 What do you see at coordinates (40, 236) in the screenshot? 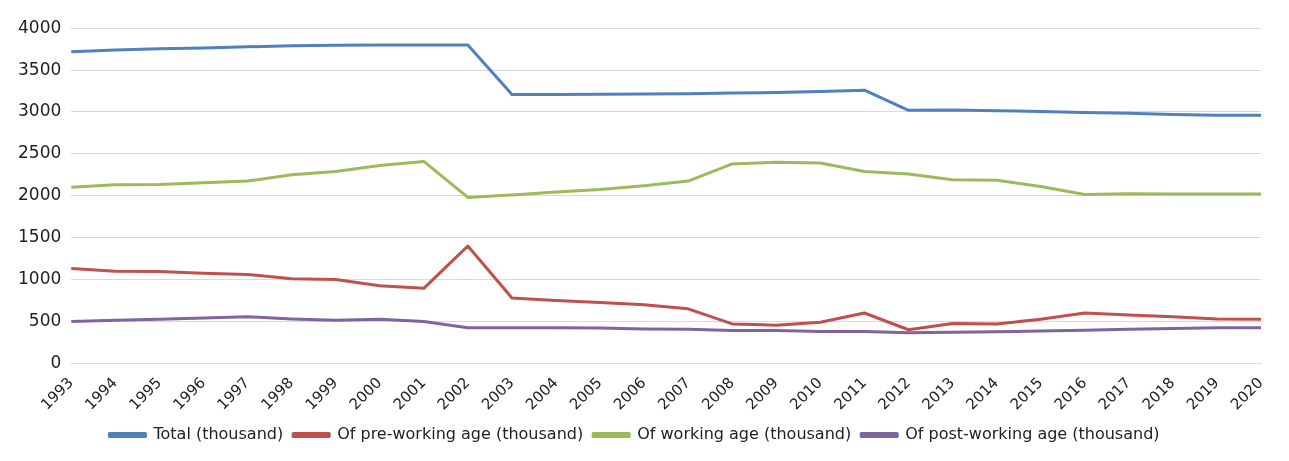
I see `y-tick-label: 1500` at bounding box center [40, 236].